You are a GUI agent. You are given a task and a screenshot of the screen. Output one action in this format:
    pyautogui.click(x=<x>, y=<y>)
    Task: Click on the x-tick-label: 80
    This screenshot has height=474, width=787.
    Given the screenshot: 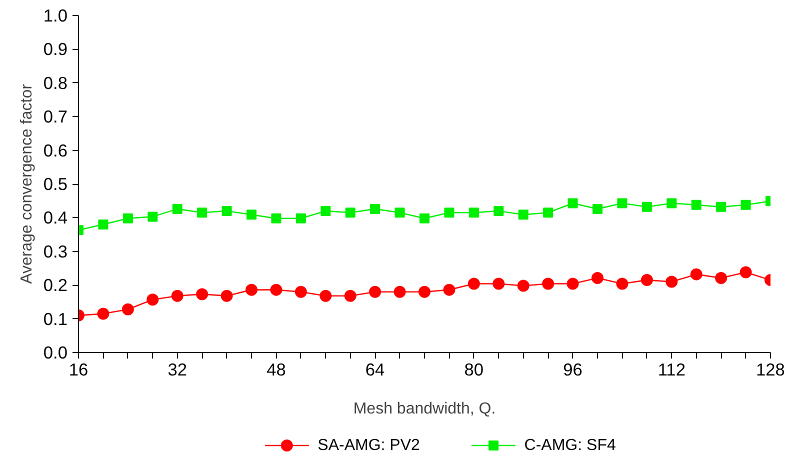 What is the action you would take?
    pyautogui.click(x=474, y=370)
    